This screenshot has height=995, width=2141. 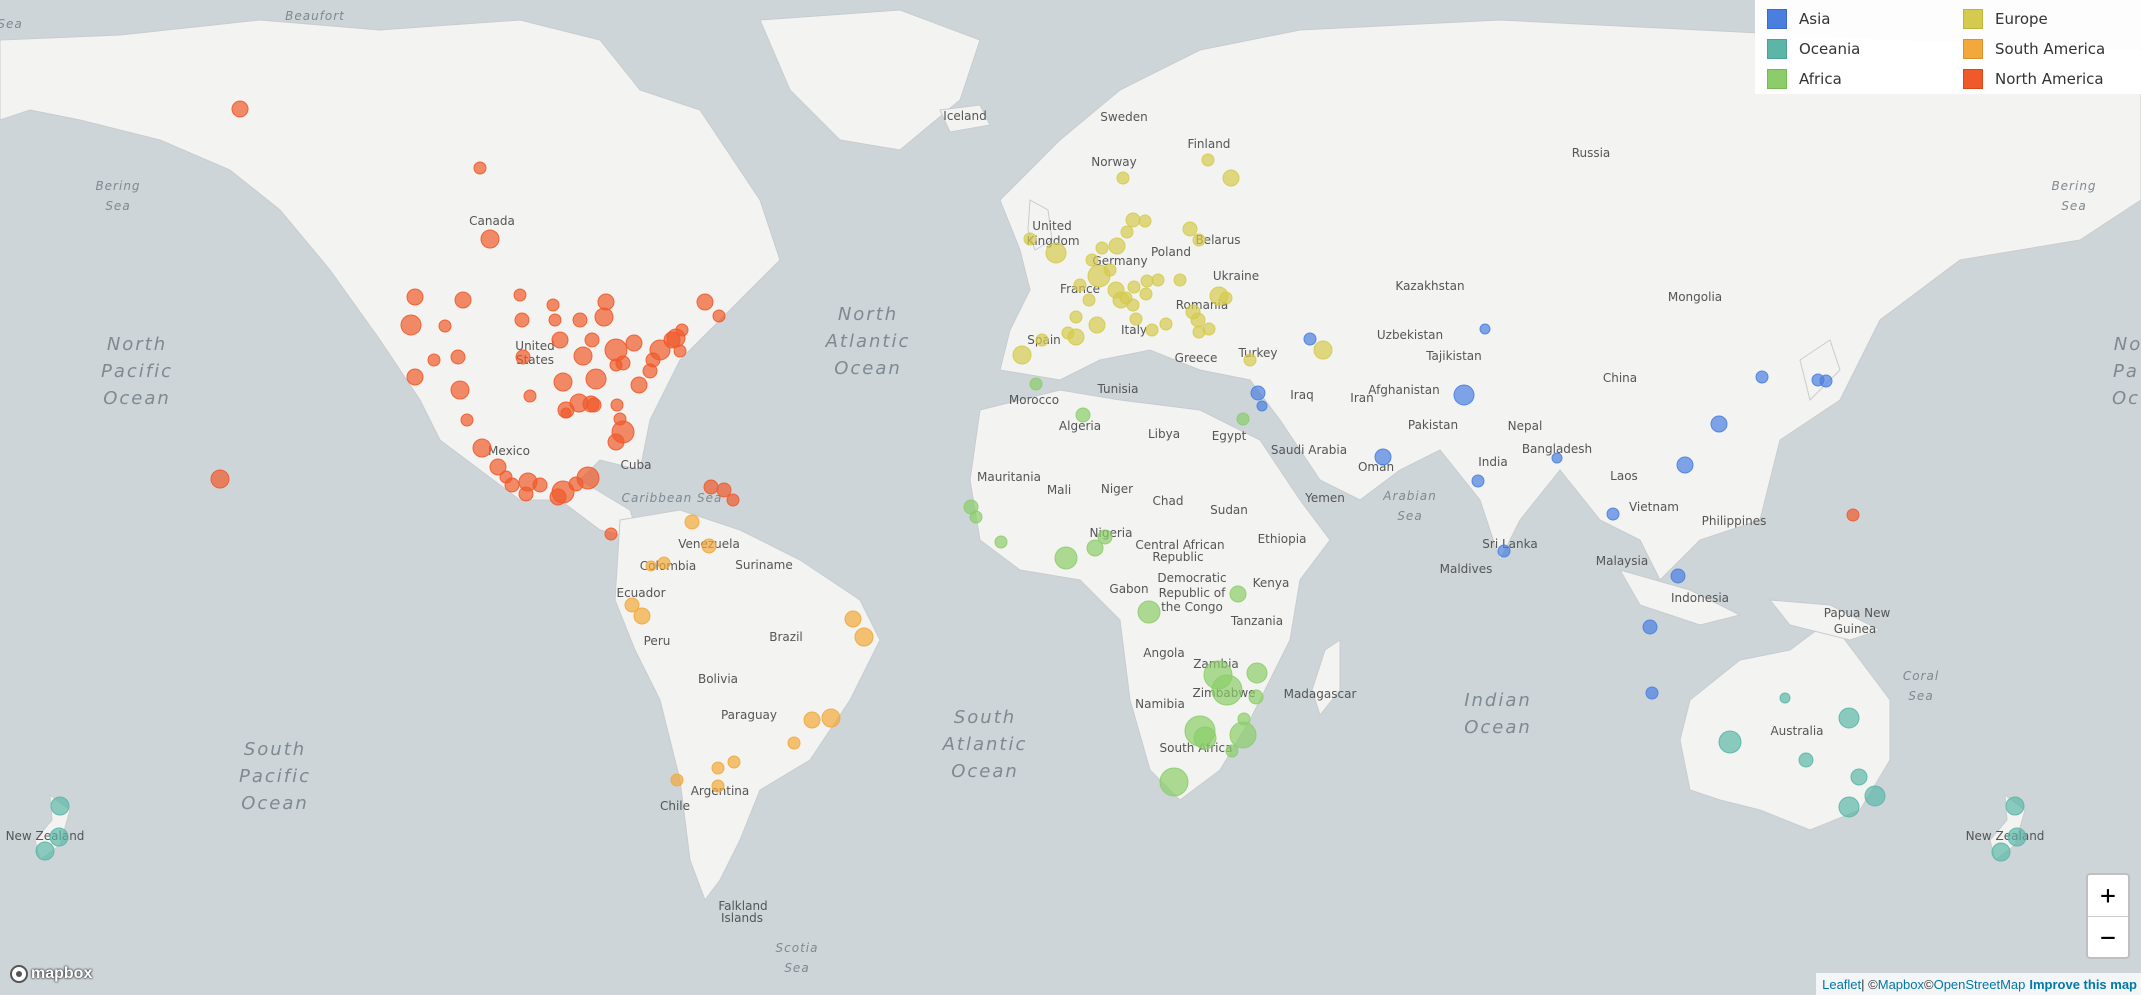 What do you see at coordinates (51, 974) in the screenshot?
I see `mapbox-logo: mapbox` at bounding box center [51, 974].